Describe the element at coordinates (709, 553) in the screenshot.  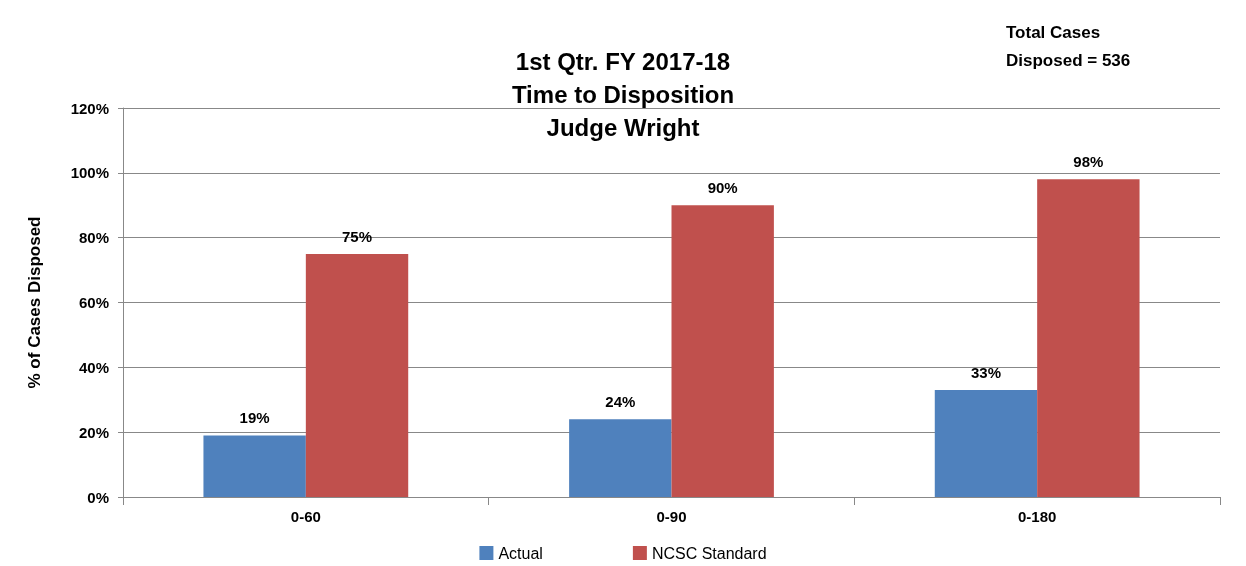
I see `legend-label: NCSC Standard` at that location.